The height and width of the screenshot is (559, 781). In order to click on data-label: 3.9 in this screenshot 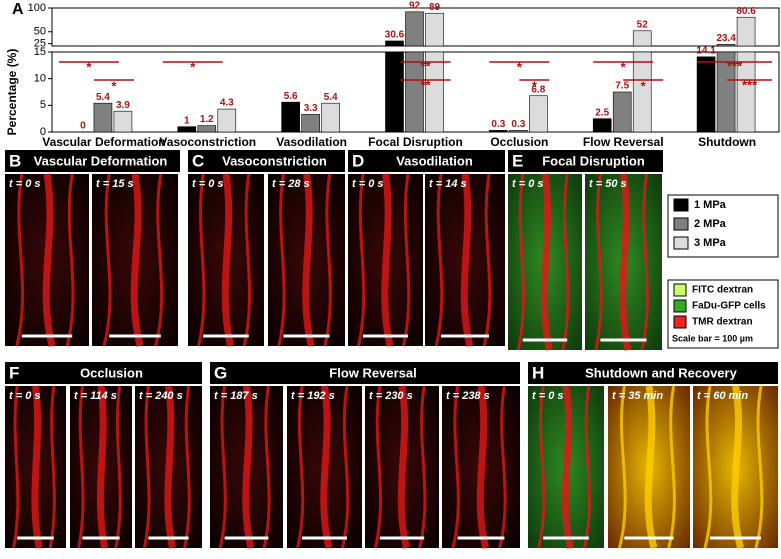, I will do `click(123, 105)`.